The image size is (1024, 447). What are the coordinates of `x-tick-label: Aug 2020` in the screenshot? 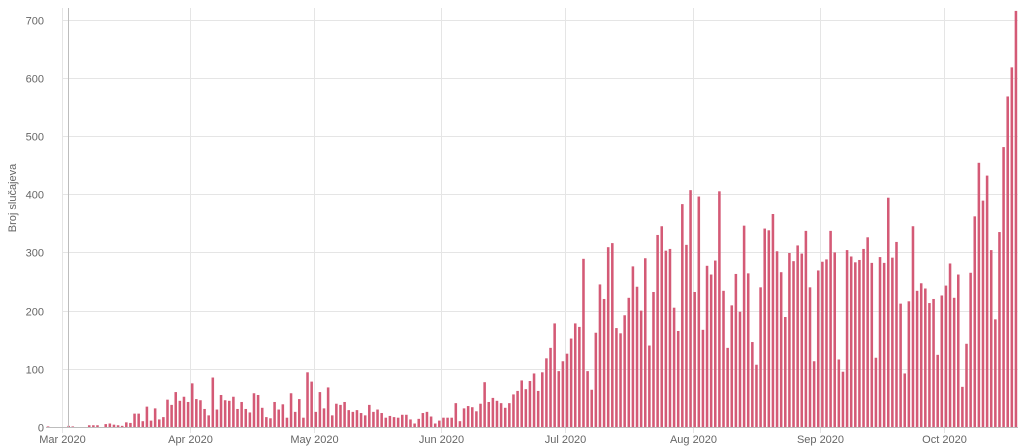 It's located at (693, 440).